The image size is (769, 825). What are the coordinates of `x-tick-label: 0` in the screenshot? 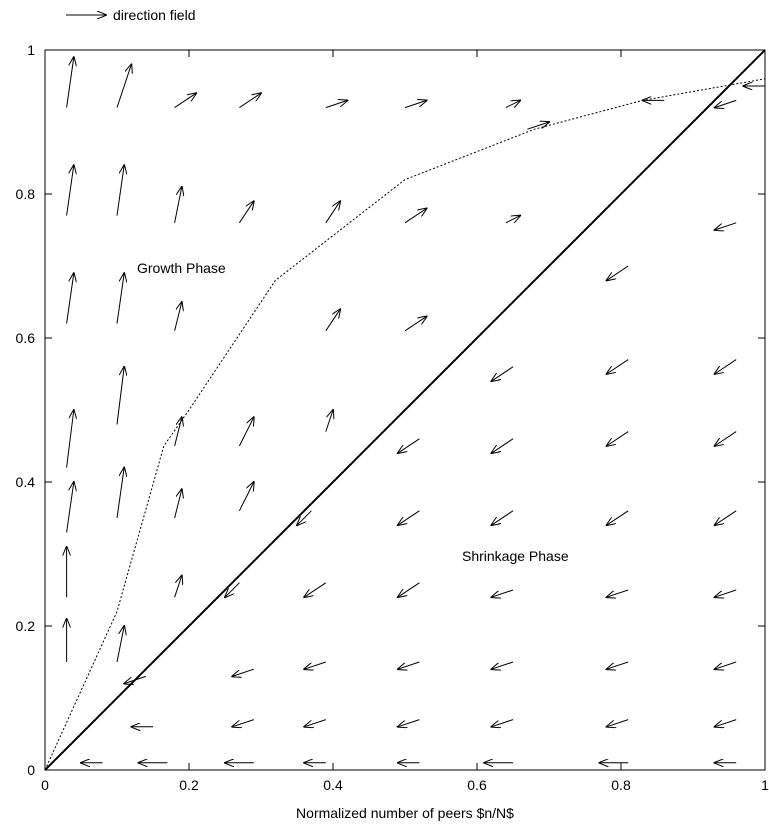 It's located at (45, 785).